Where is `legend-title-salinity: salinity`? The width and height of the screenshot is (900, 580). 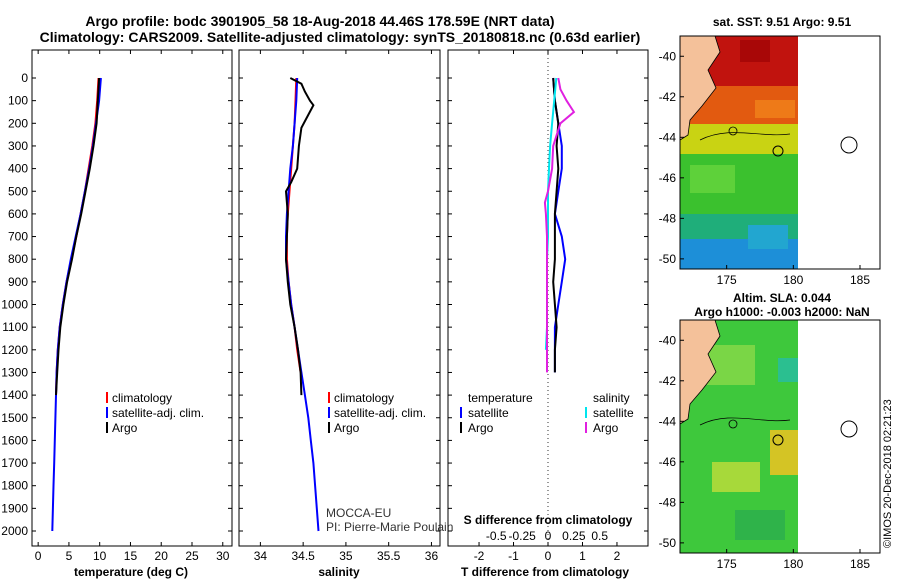
legend-title-salinity: salinity is located at coordinates (611, 398).